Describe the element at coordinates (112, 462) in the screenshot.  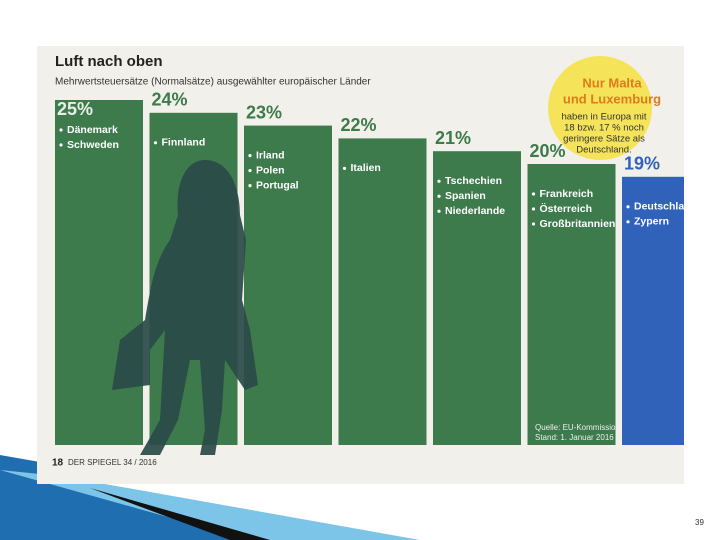
I see `footer-magazine: DER SPIEGEL 34 / 2016` at that location.